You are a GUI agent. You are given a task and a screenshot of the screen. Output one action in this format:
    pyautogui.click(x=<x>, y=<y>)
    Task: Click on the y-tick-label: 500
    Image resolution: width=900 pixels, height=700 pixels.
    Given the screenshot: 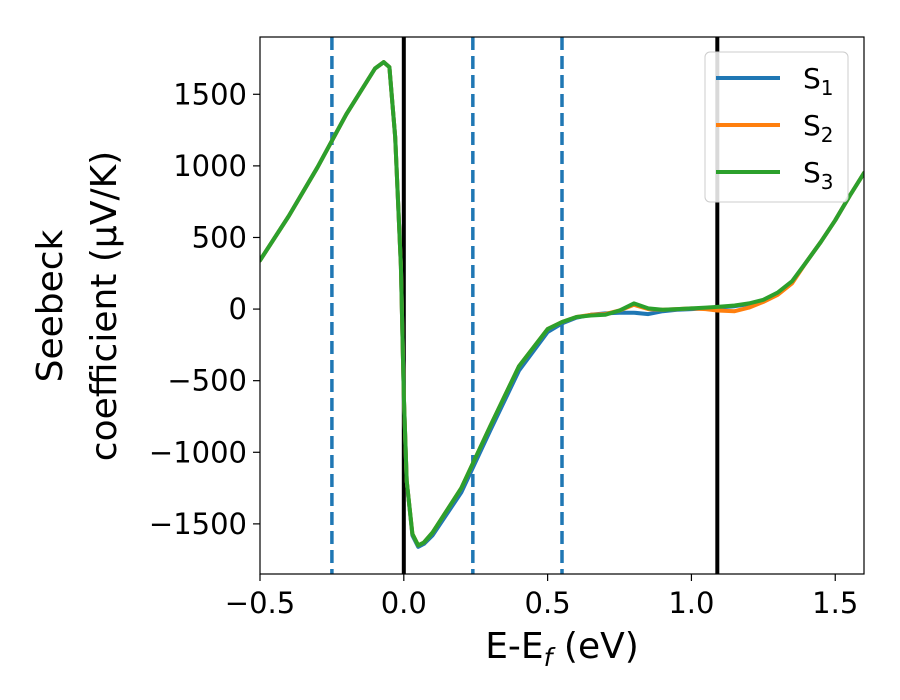 What is the action you would take?
    pyautogui.click(x=219, y=237)
    